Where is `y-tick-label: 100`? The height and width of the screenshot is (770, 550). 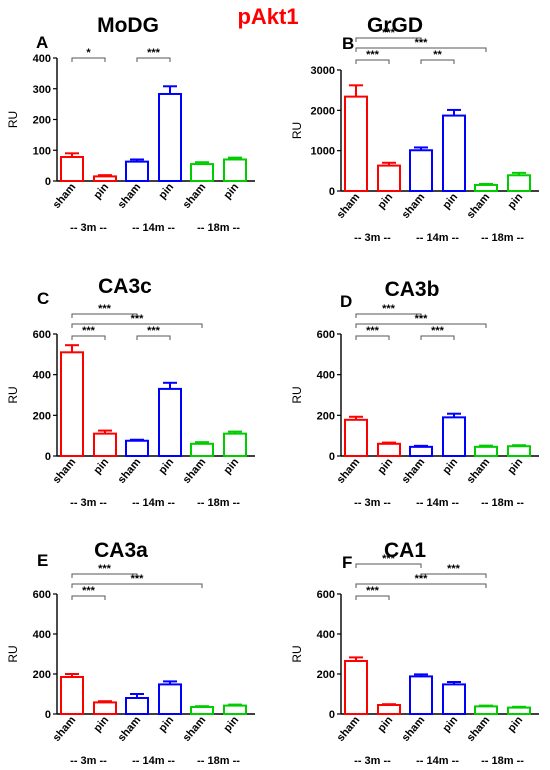
y-tick-label: 100 is located at coordinates (42, 151).